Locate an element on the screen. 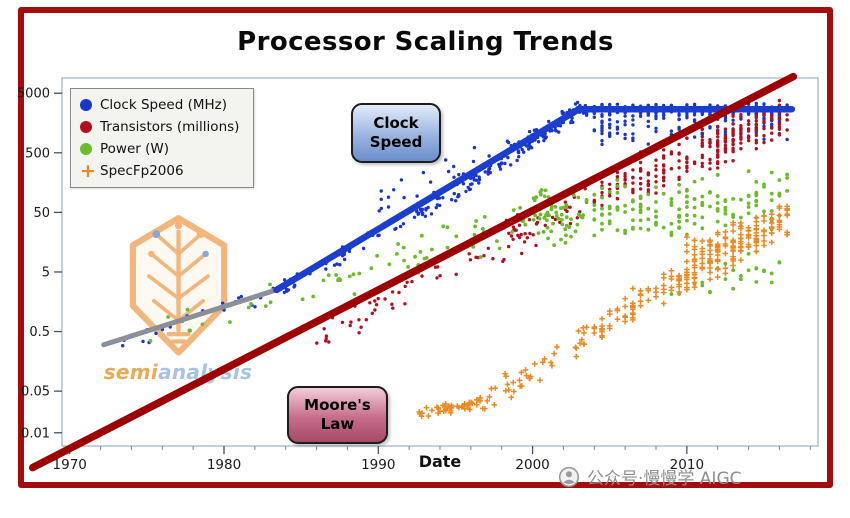 The height and width of the screenshot is (518, 850). legend-item-power: Power (W) is located at coordinates (159, 149).